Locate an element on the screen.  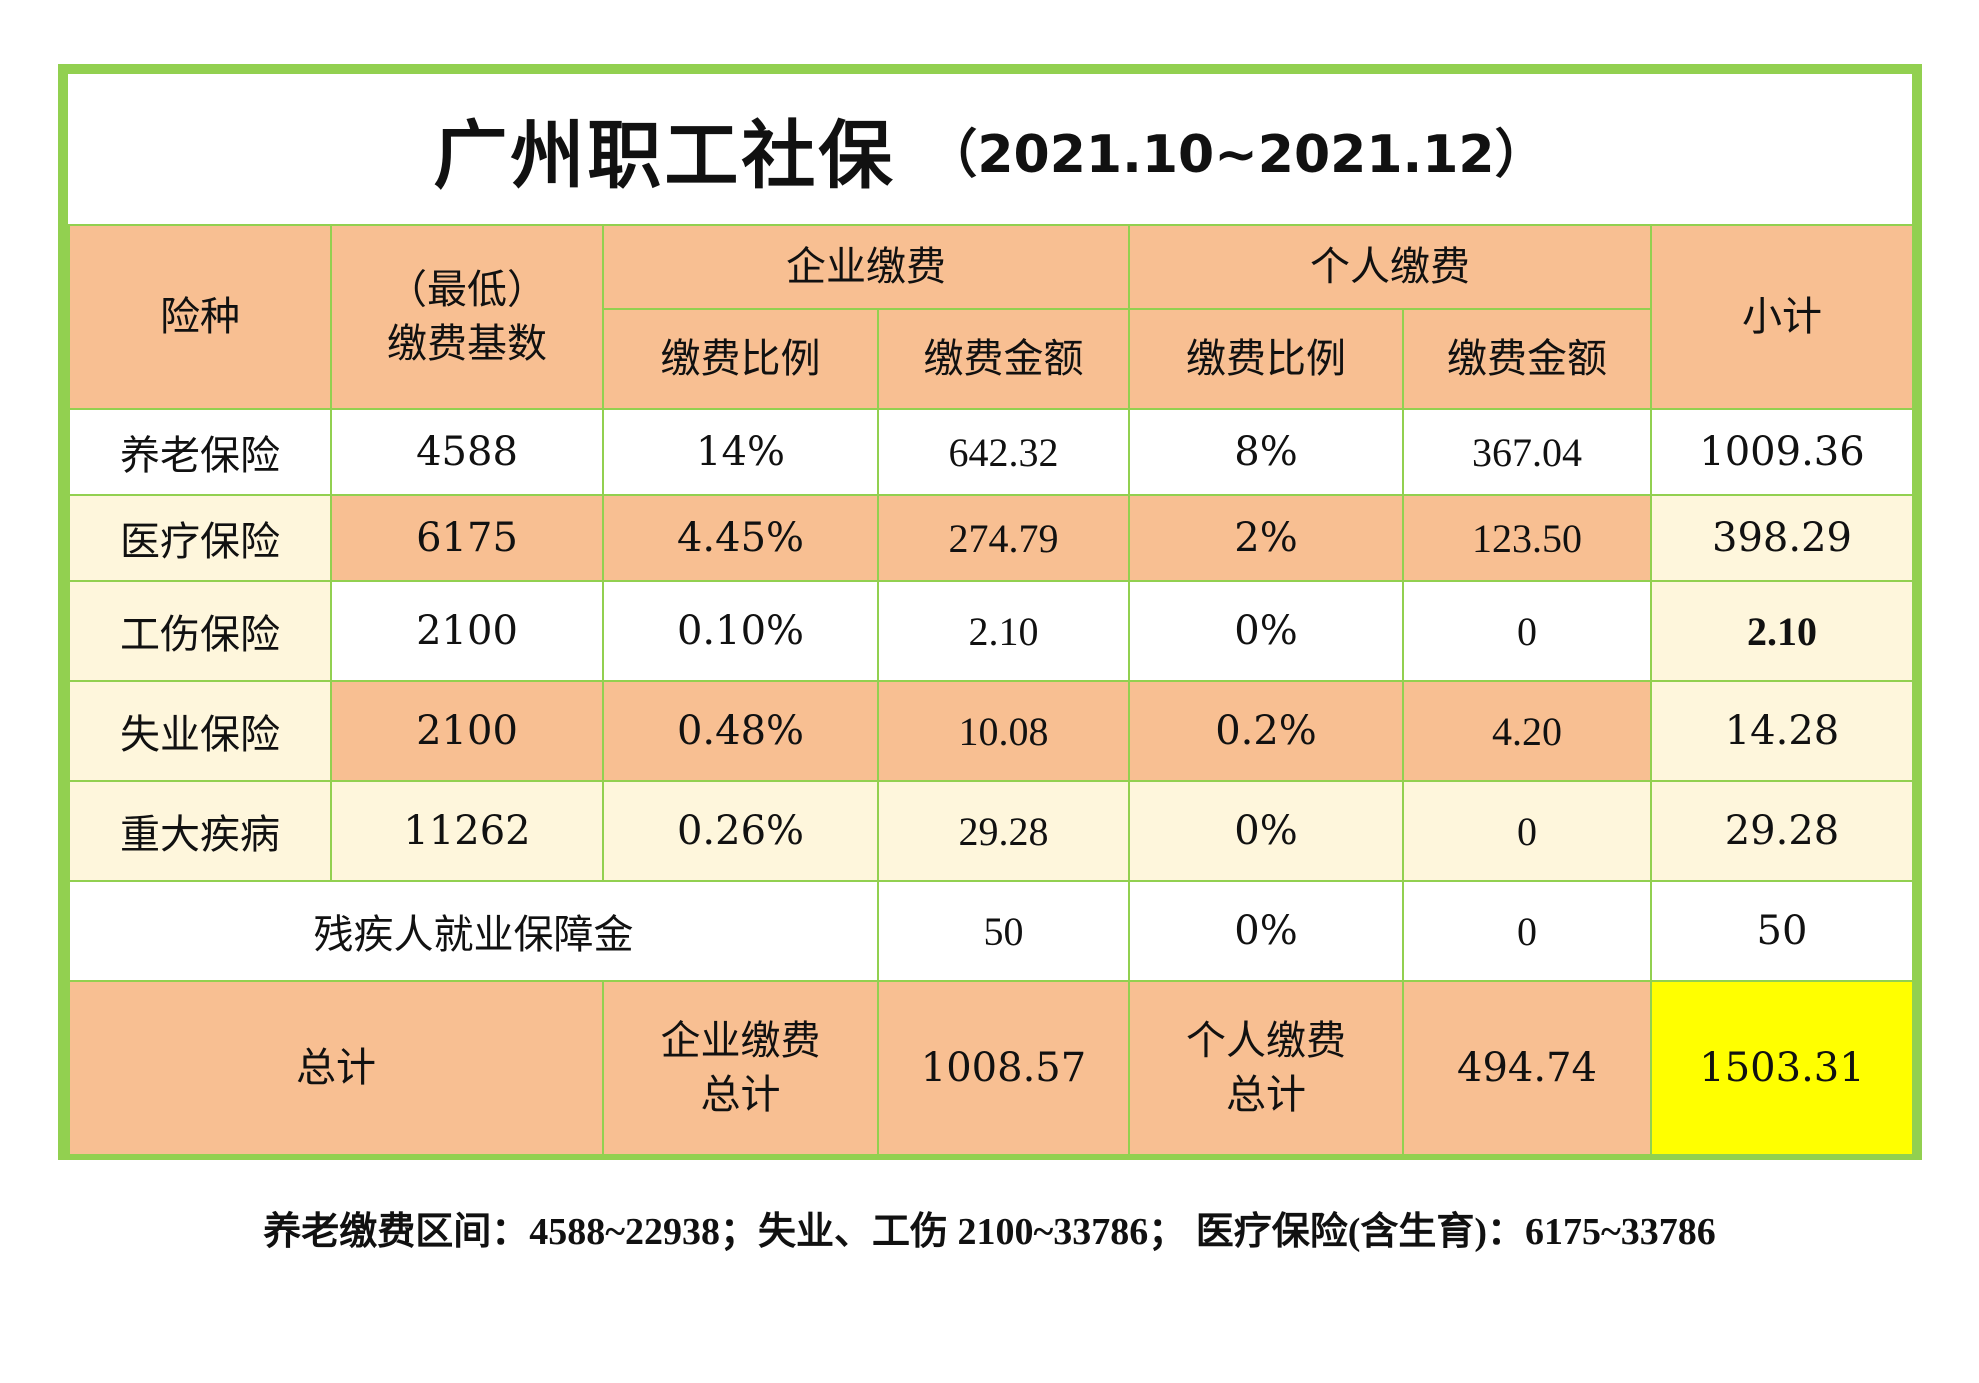
row-ent-amount: 29.28 is located at coordinates (1003, 831).